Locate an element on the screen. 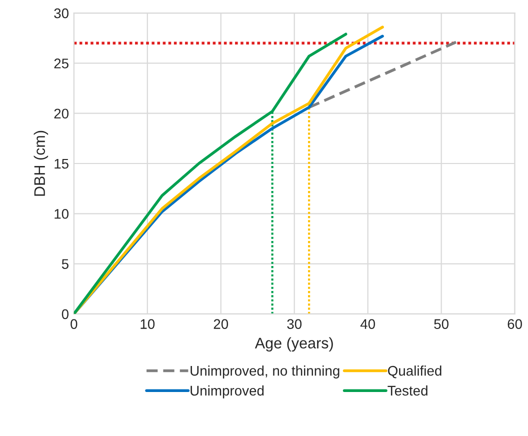 This screenshot has height=436, width=528. y-tick-label: 10 is located at coordinates (61, 213).